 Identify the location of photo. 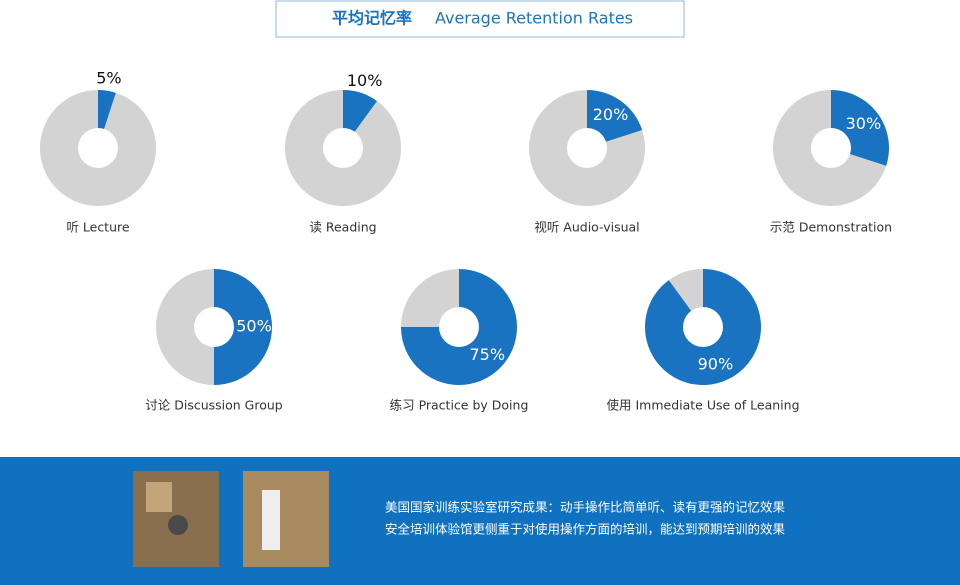
(286, 519).